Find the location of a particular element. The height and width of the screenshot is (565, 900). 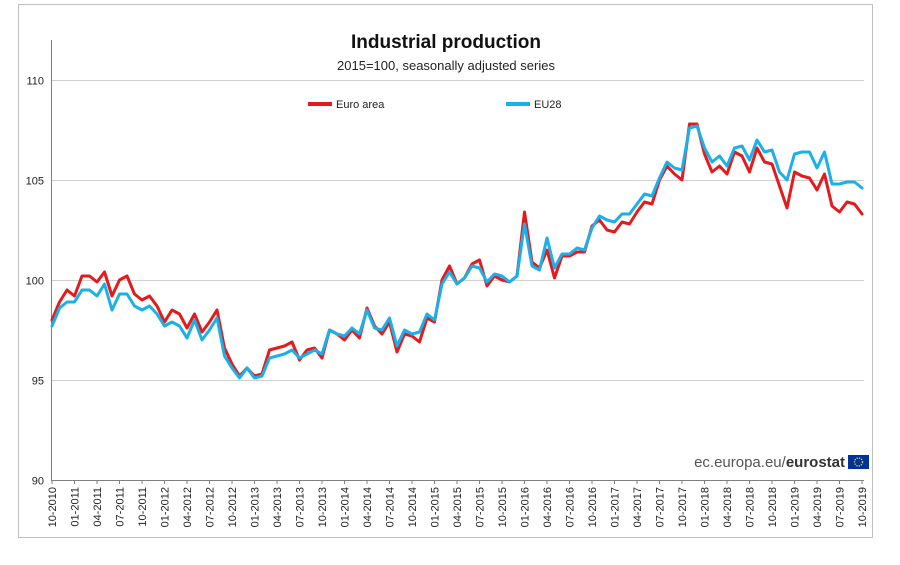

chart-subtitle: 2015=100, seasonally adjusted series is located at coordinates (446, 65).